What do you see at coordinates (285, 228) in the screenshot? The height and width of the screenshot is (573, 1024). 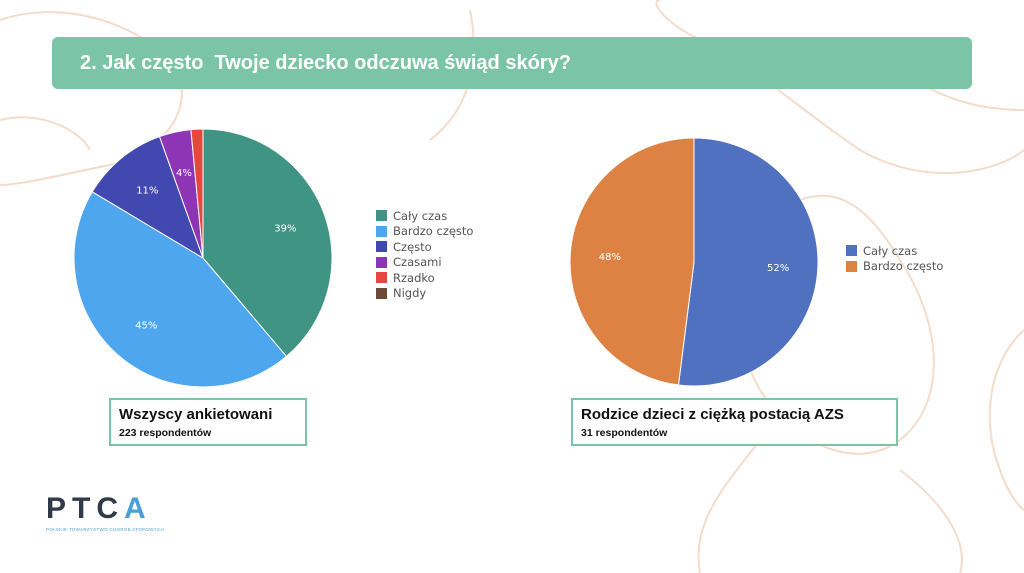 I see `pie-data-label-caly-czas: 39%` at bounding box center [285, 228].